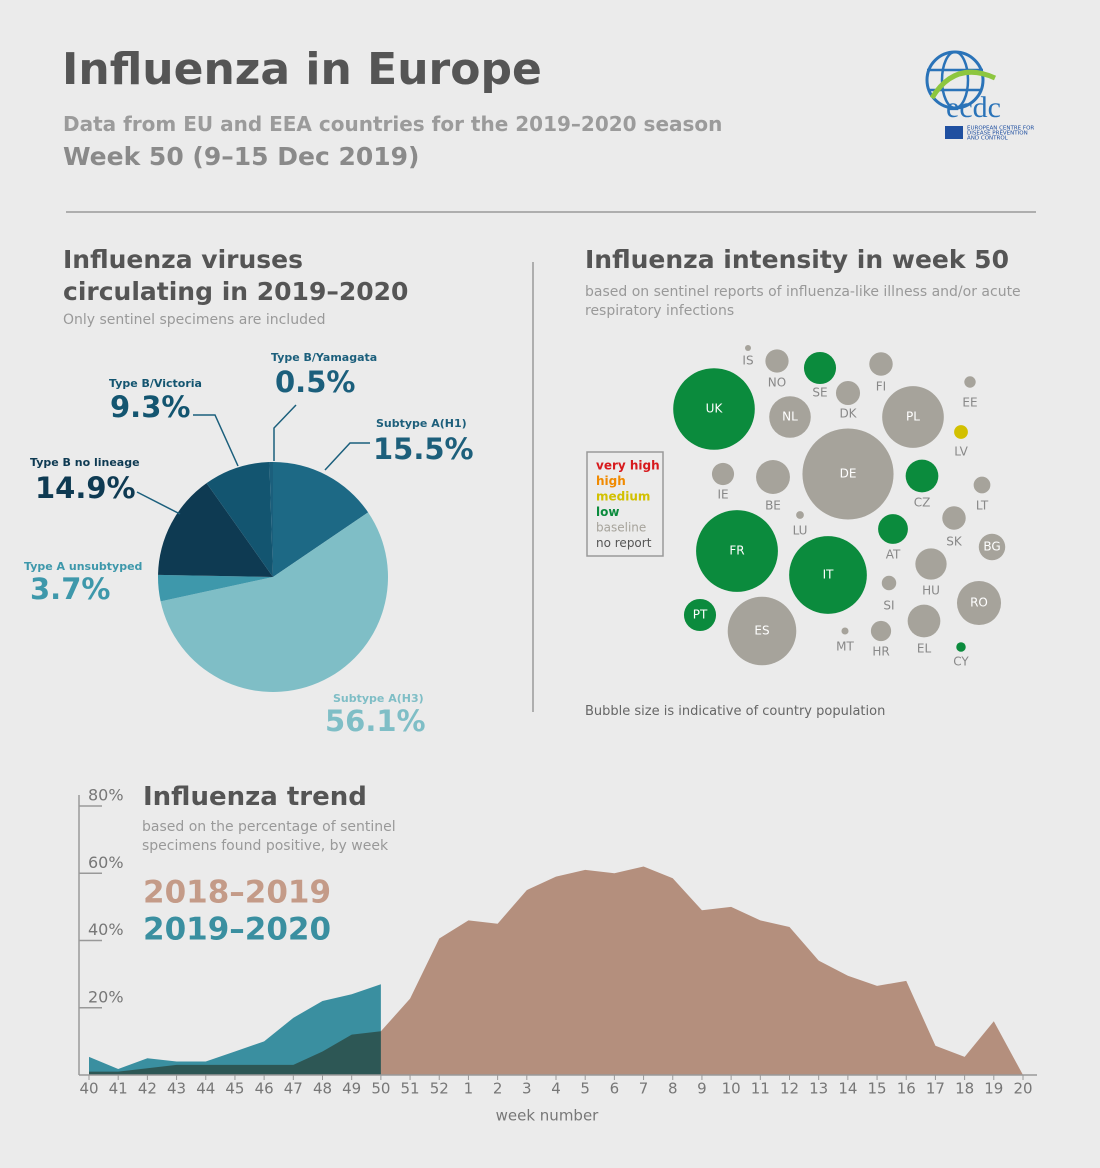  I want to click on bubble-label: CZ, so click(922, 503).